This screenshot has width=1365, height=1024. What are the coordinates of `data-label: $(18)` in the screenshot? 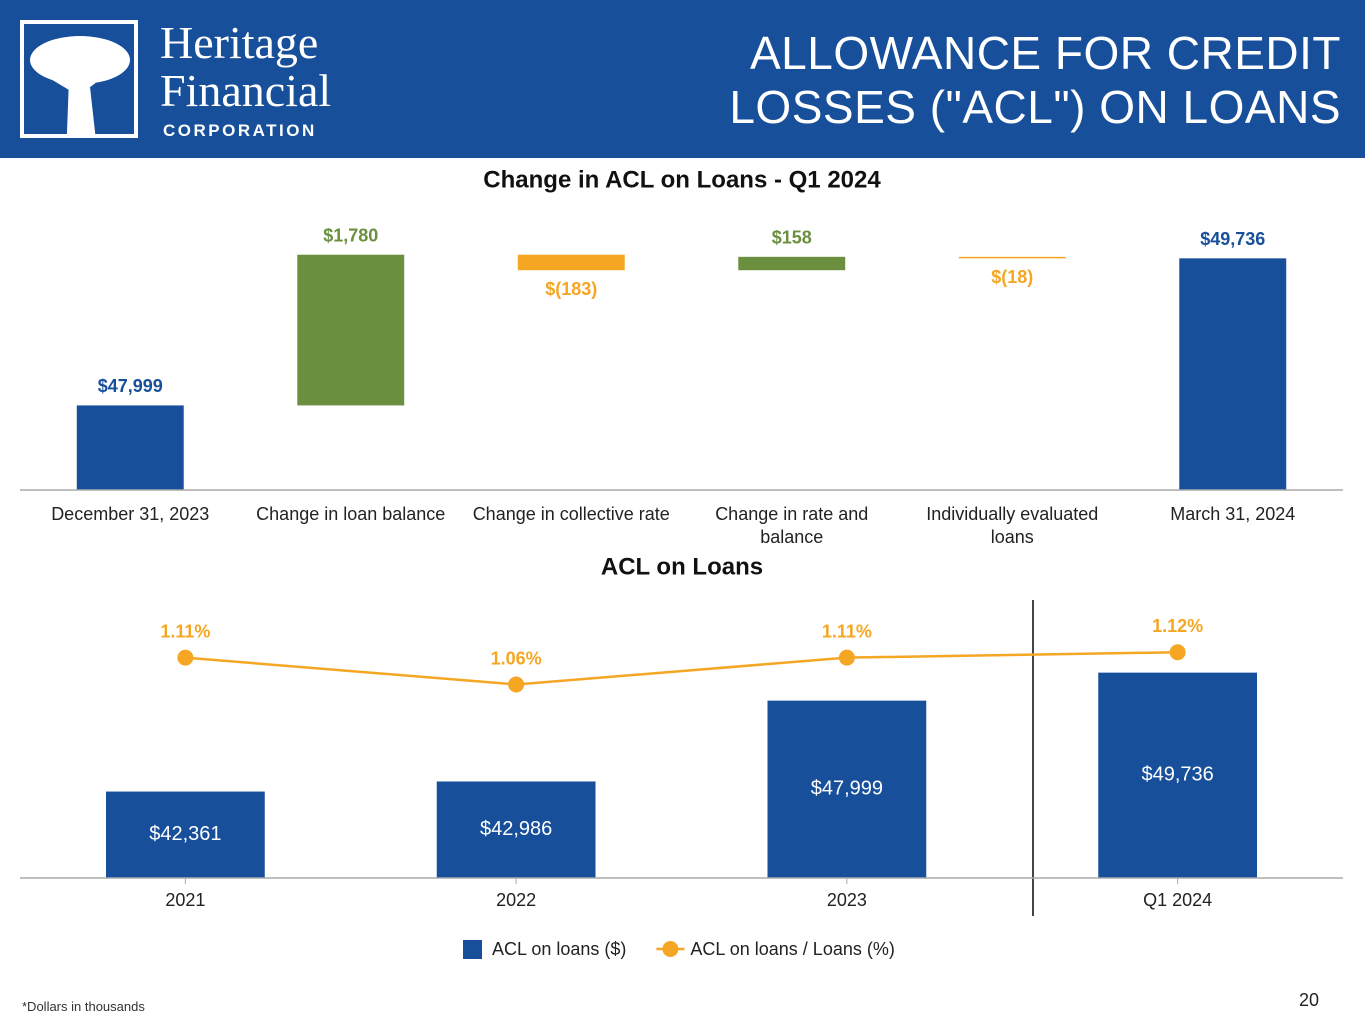 It's located at (1012, 277).